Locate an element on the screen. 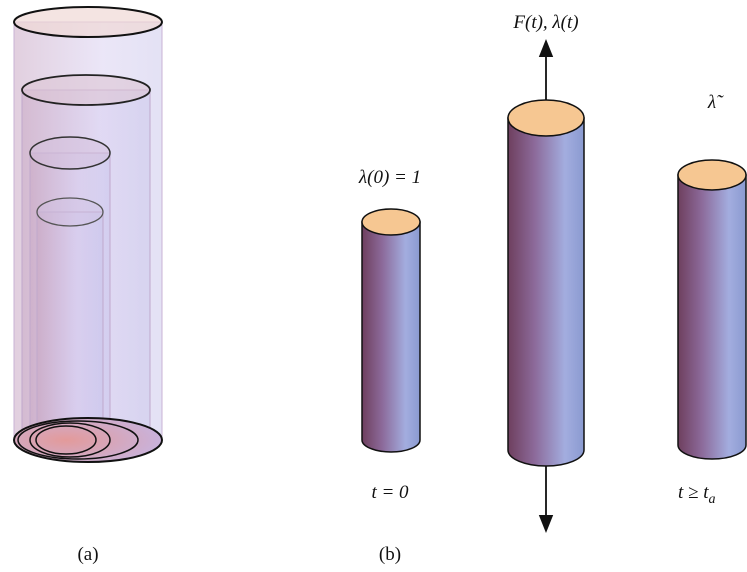  cylinder-label: t = 0 is located at coordinates (390, 492).